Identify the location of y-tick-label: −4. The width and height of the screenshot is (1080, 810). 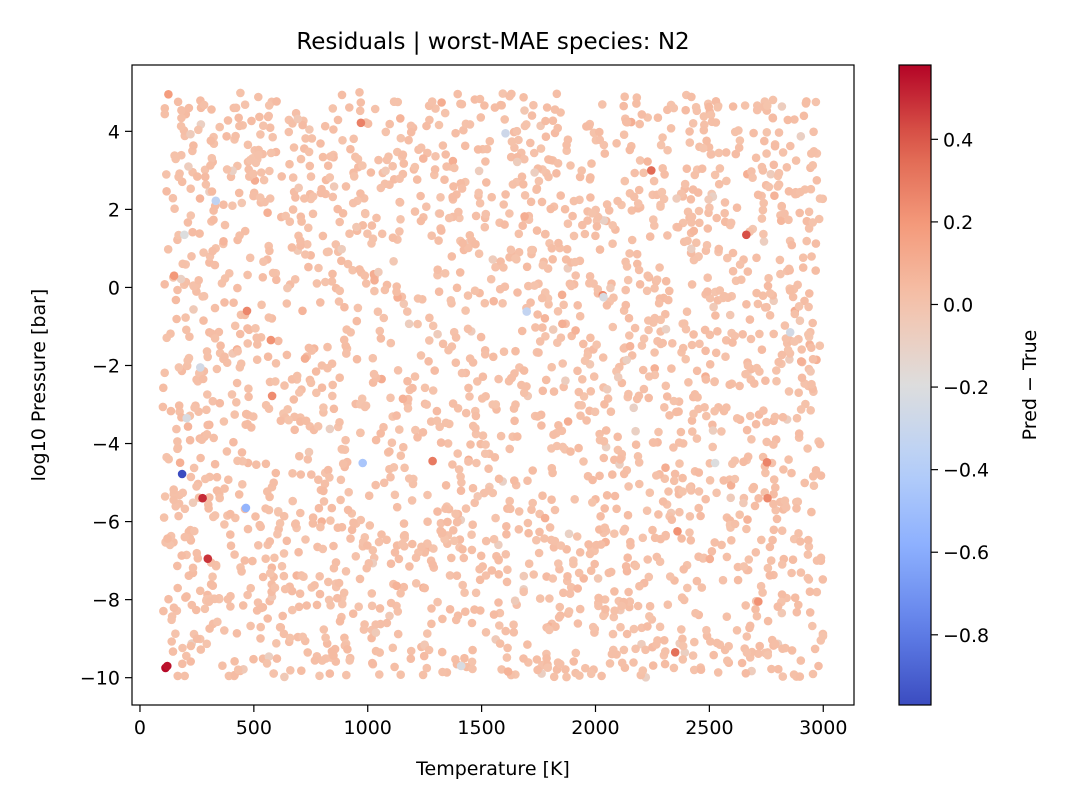
(106, 445).